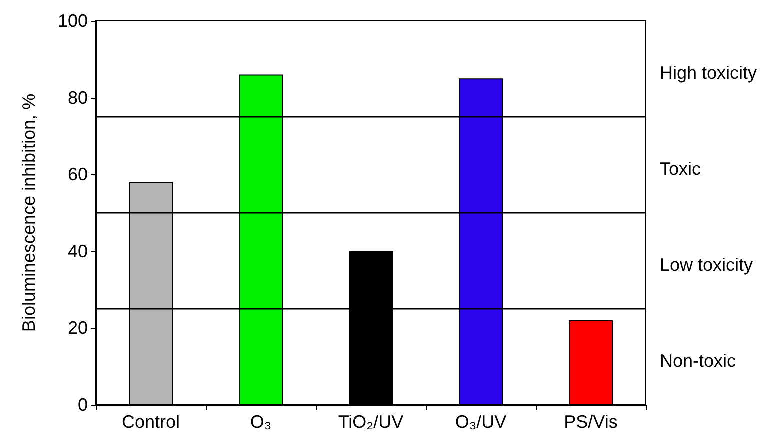  Describe the element at coordinates (73, 21) in the screenshot. I see `y-tick-label: 100` at that location.